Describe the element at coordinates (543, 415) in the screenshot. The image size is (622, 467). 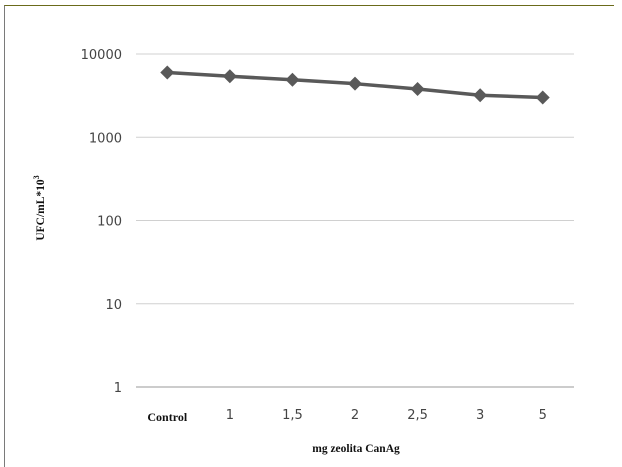
I see `x-tick-label: 5` at that location.